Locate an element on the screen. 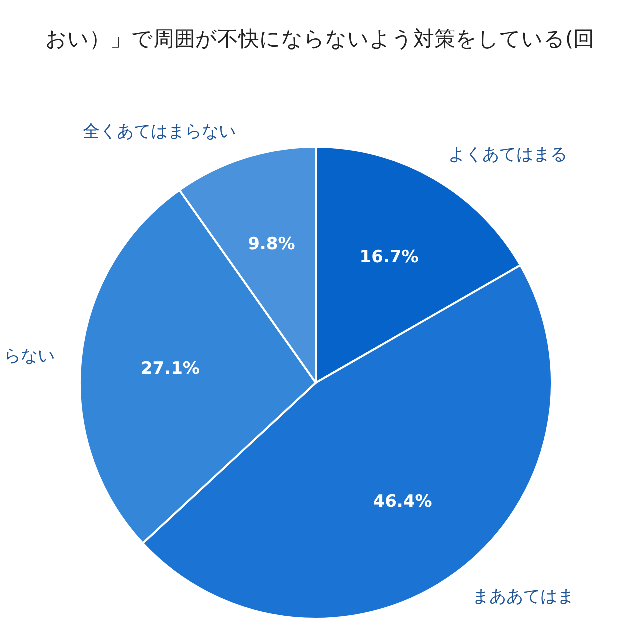  data-label: 27.1% is located at coordinates (170, 368).